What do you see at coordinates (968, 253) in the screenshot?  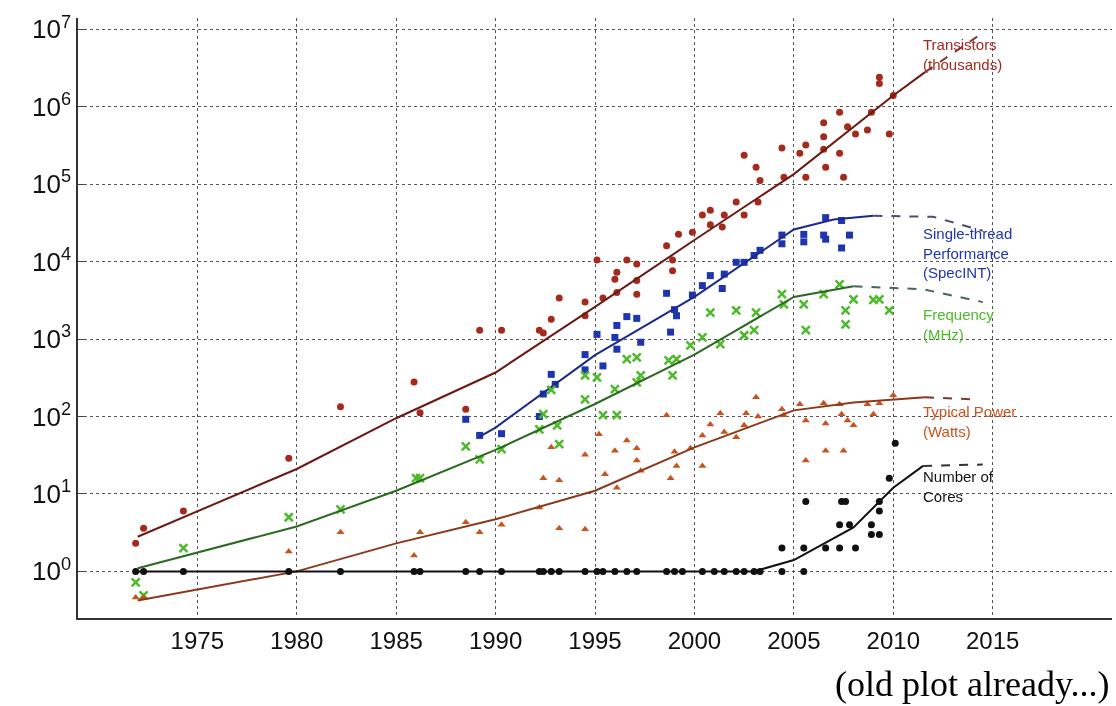 I see `text: Single-thread Performance (SpecINT)` at bounding box center [968, 253].